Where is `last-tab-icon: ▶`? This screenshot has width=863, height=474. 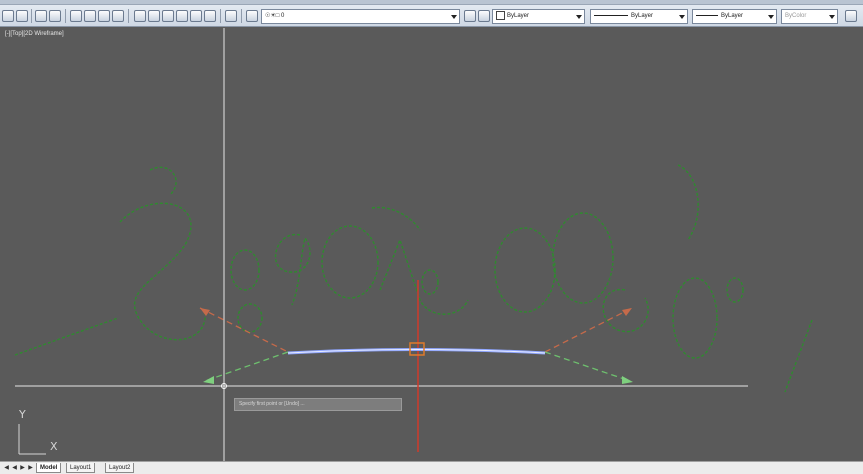 last-tab-icon: ▶ is located at coordinates (30, 468).